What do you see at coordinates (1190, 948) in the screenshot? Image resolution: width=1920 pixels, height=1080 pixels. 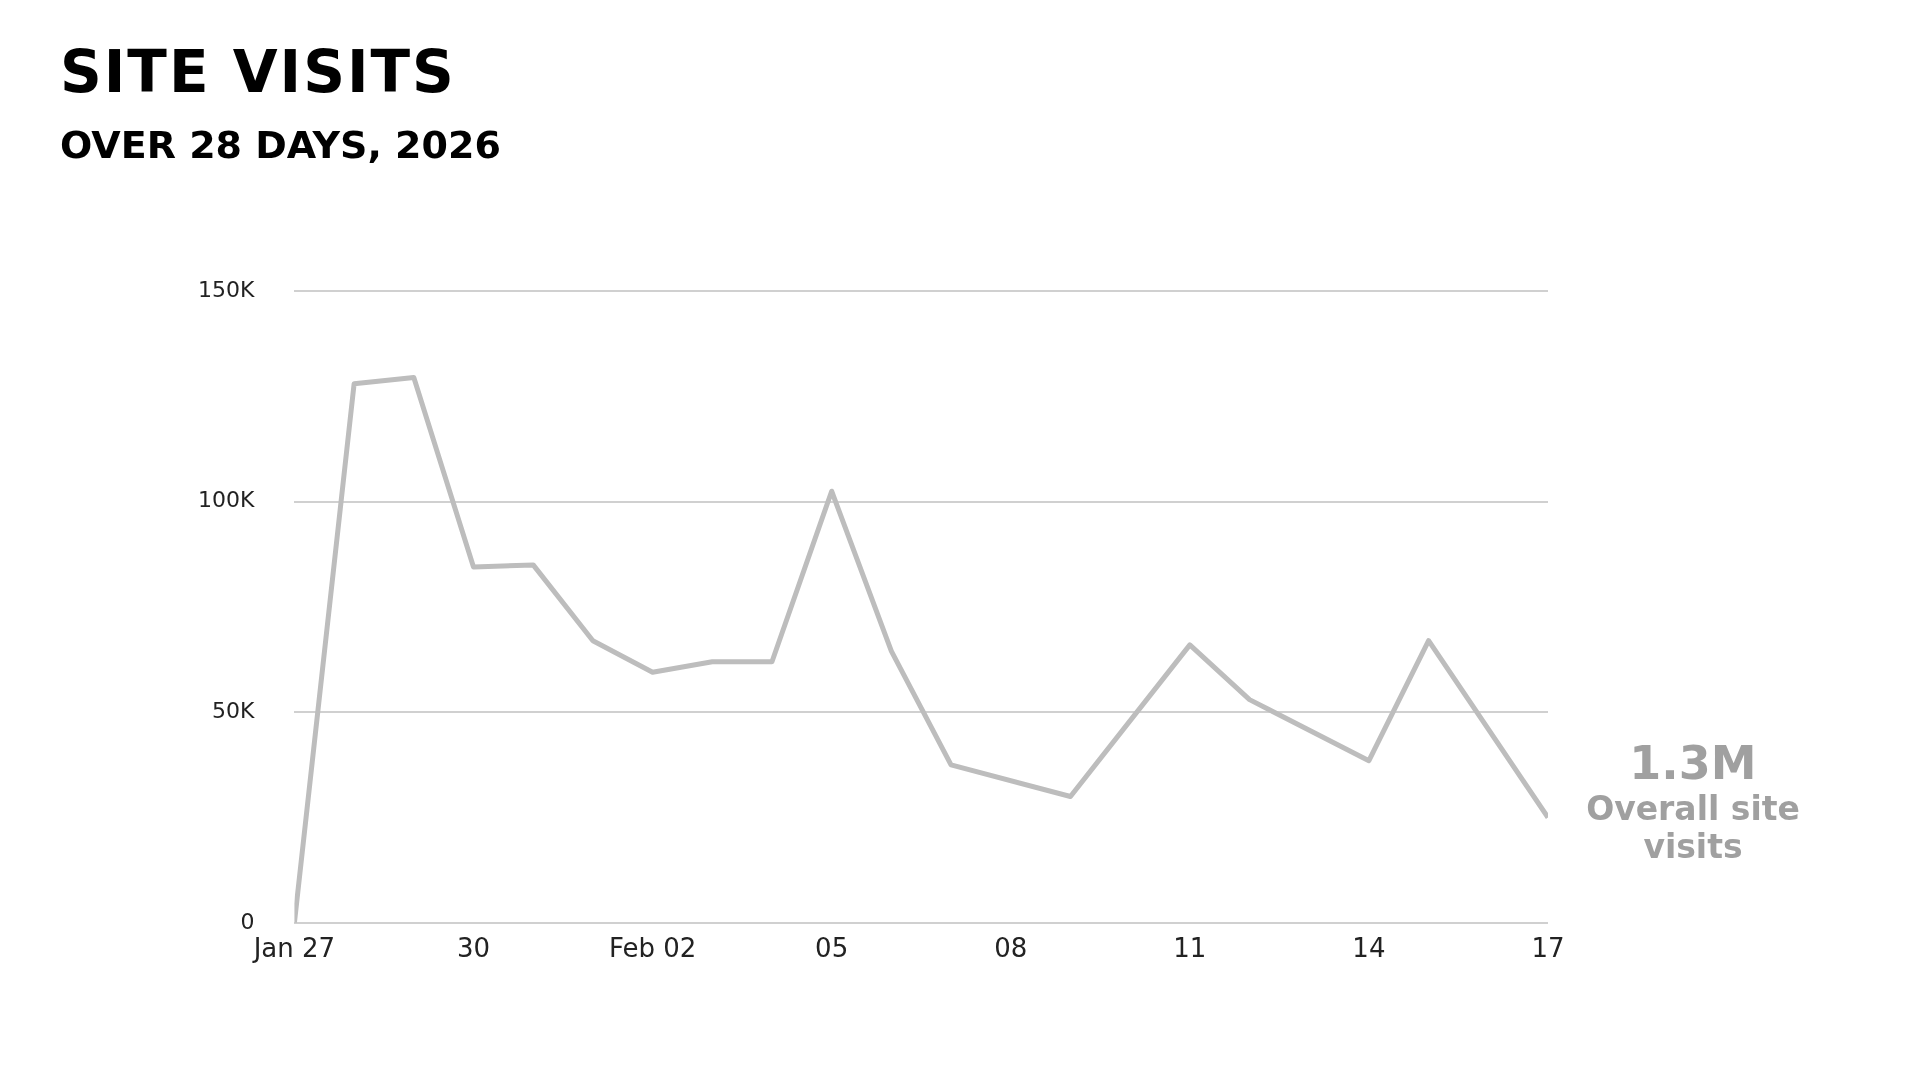 I see `x-tick-label: 11` at bounding box center [1190, 948].